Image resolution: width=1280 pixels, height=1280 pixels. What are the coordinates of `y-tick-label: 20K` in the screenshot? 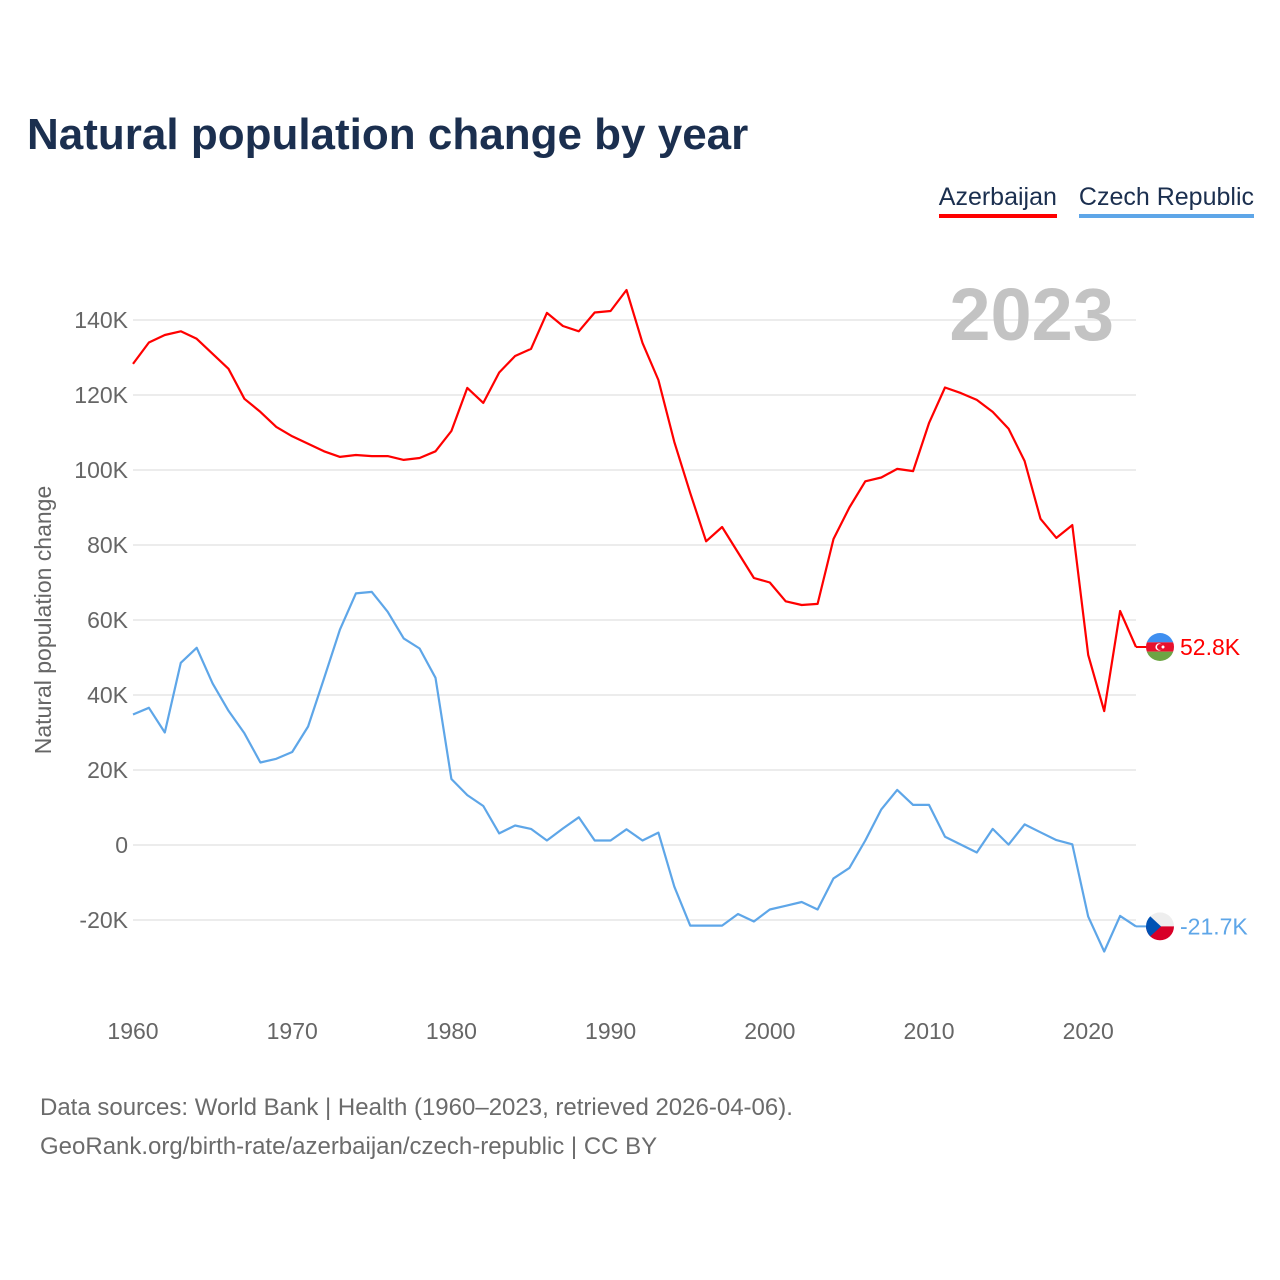 It's located at (108, 770).